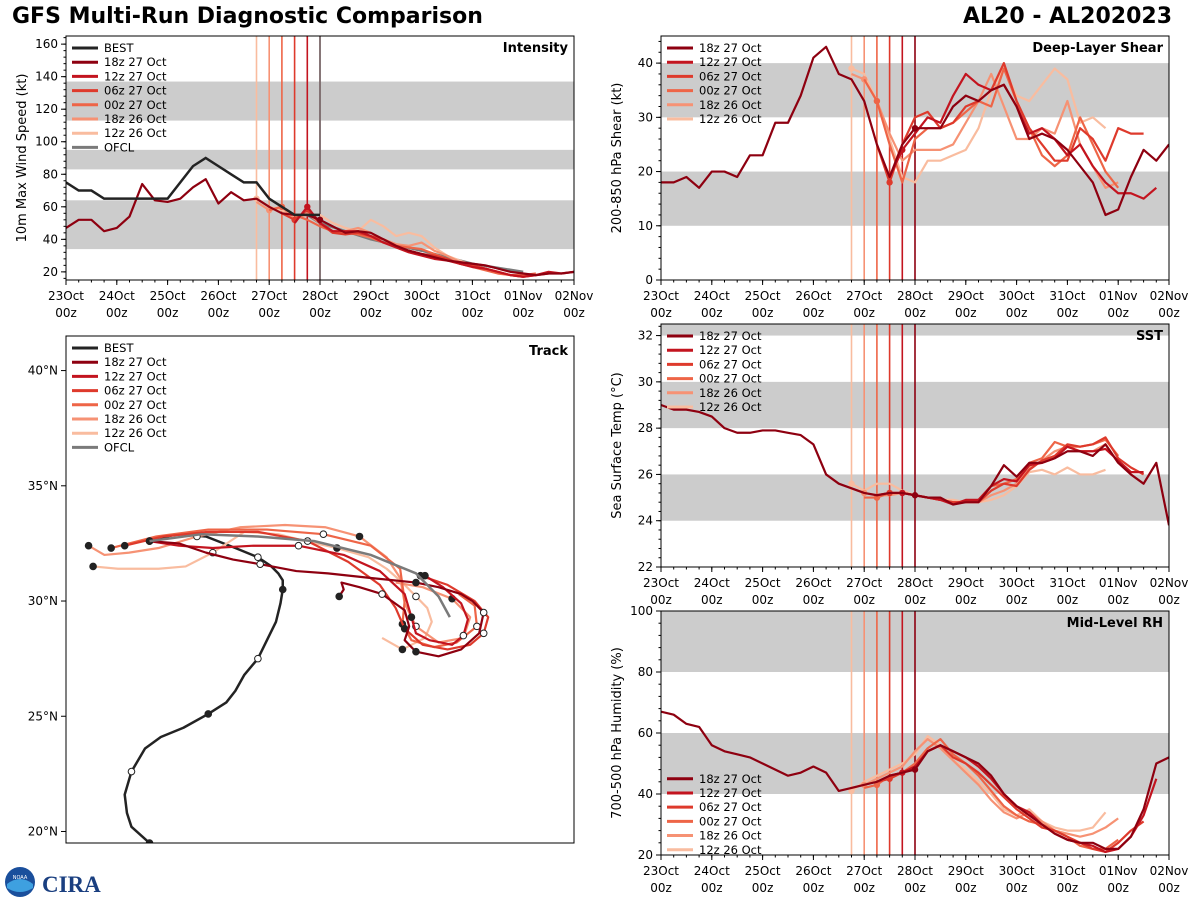 The height and width of the screenshot is (900, 1200). What do you see at coordinates (119, 147) in the screenshot?
I see `intensity-legend-label-ofcl: OFCL` at bounding box center [119, 147].